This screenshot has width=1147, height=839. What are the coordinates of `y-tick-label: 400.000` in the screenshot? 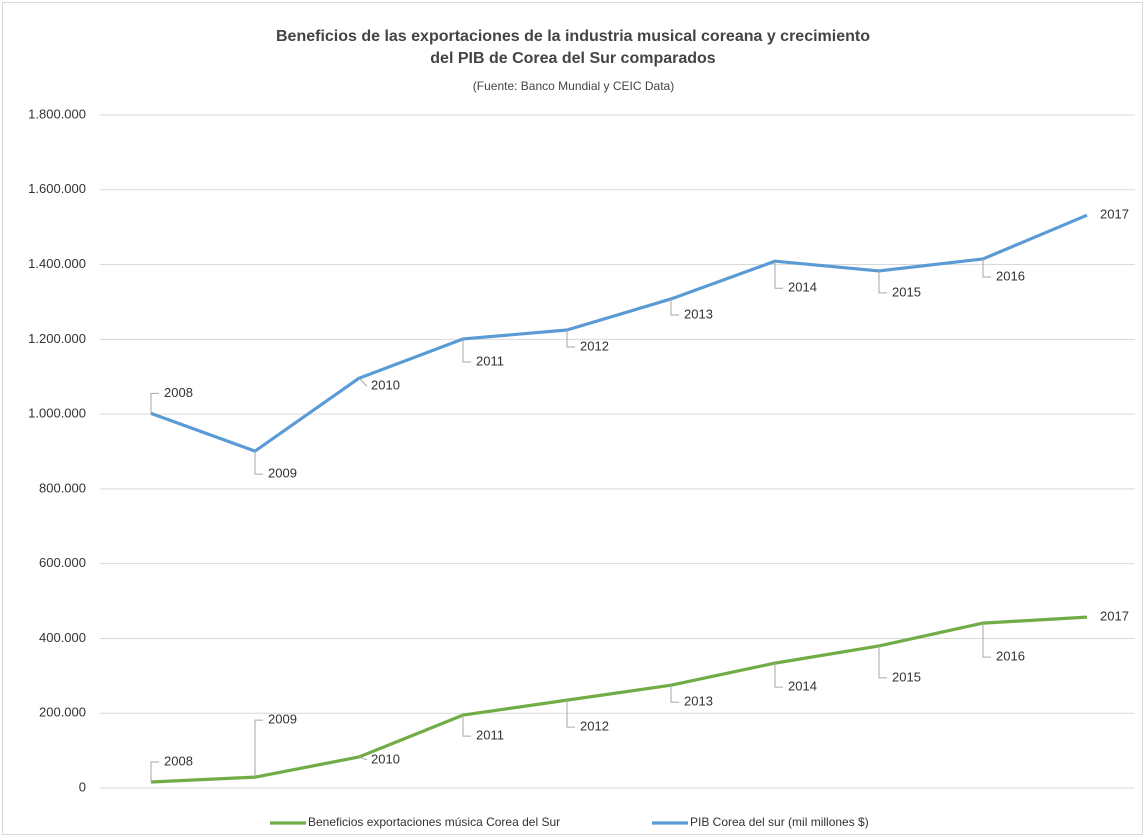 It's located at (62, 637).